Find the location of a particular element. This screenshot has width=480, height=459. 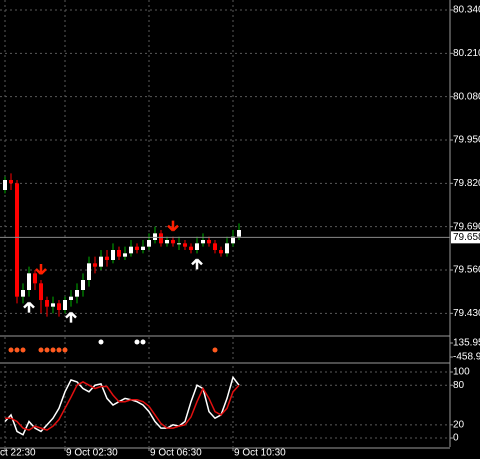

y-tick-label: 80.340 is located at coordinates (466, 10).